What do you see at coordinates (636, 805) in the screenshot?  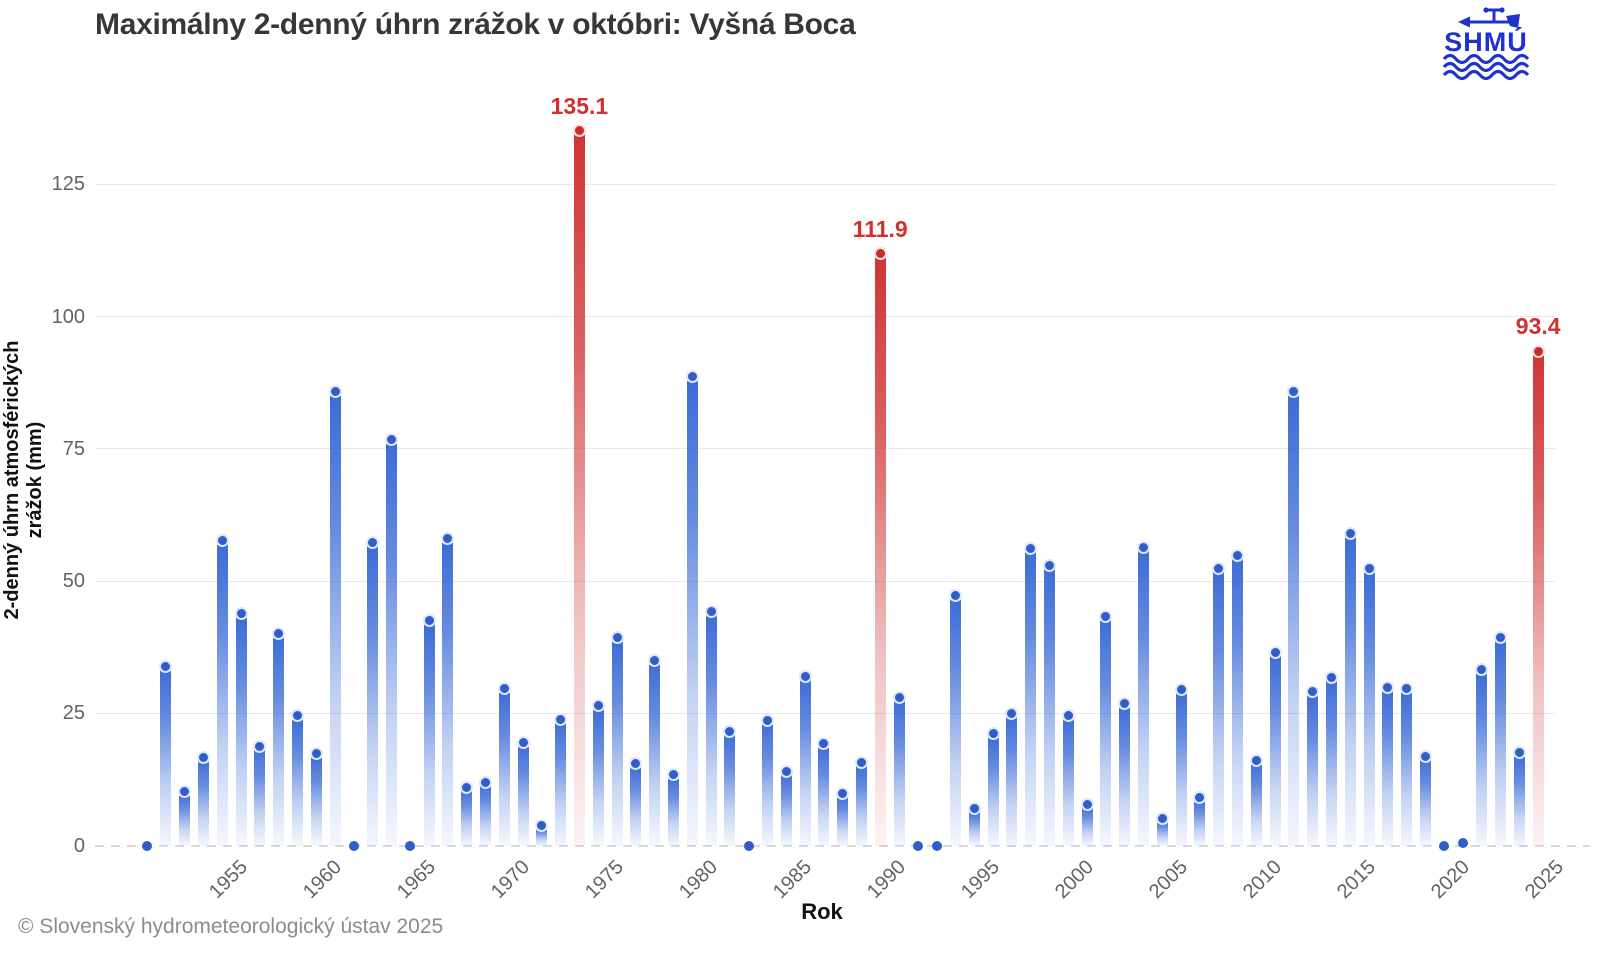 I see `bar-1977` at bounding box center [636, 805].